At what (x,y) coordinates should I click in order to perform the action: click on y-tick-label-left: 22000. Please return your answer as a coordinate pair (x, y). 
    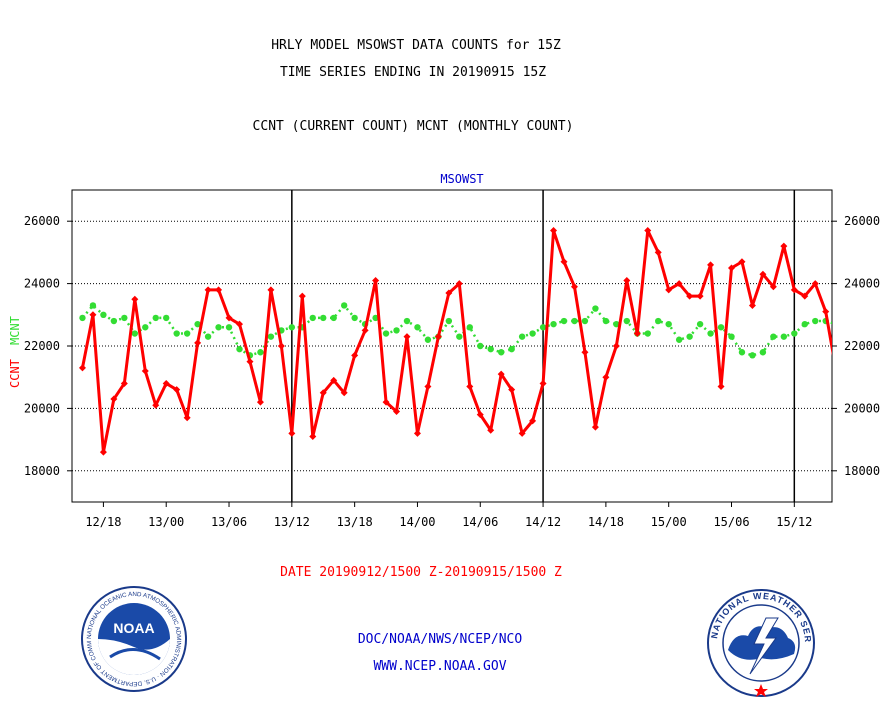
    Looking at the image, I should click on (42, 346).